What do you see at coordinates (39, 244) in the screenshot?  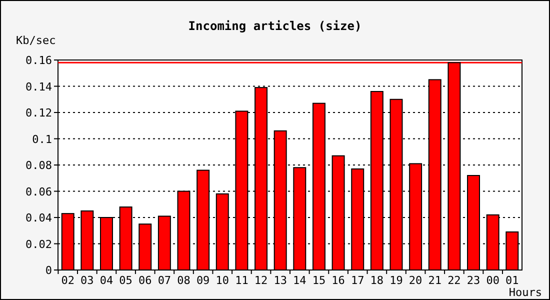 I see `y-tick-label: 0.02` at bounding box center [39, 244].